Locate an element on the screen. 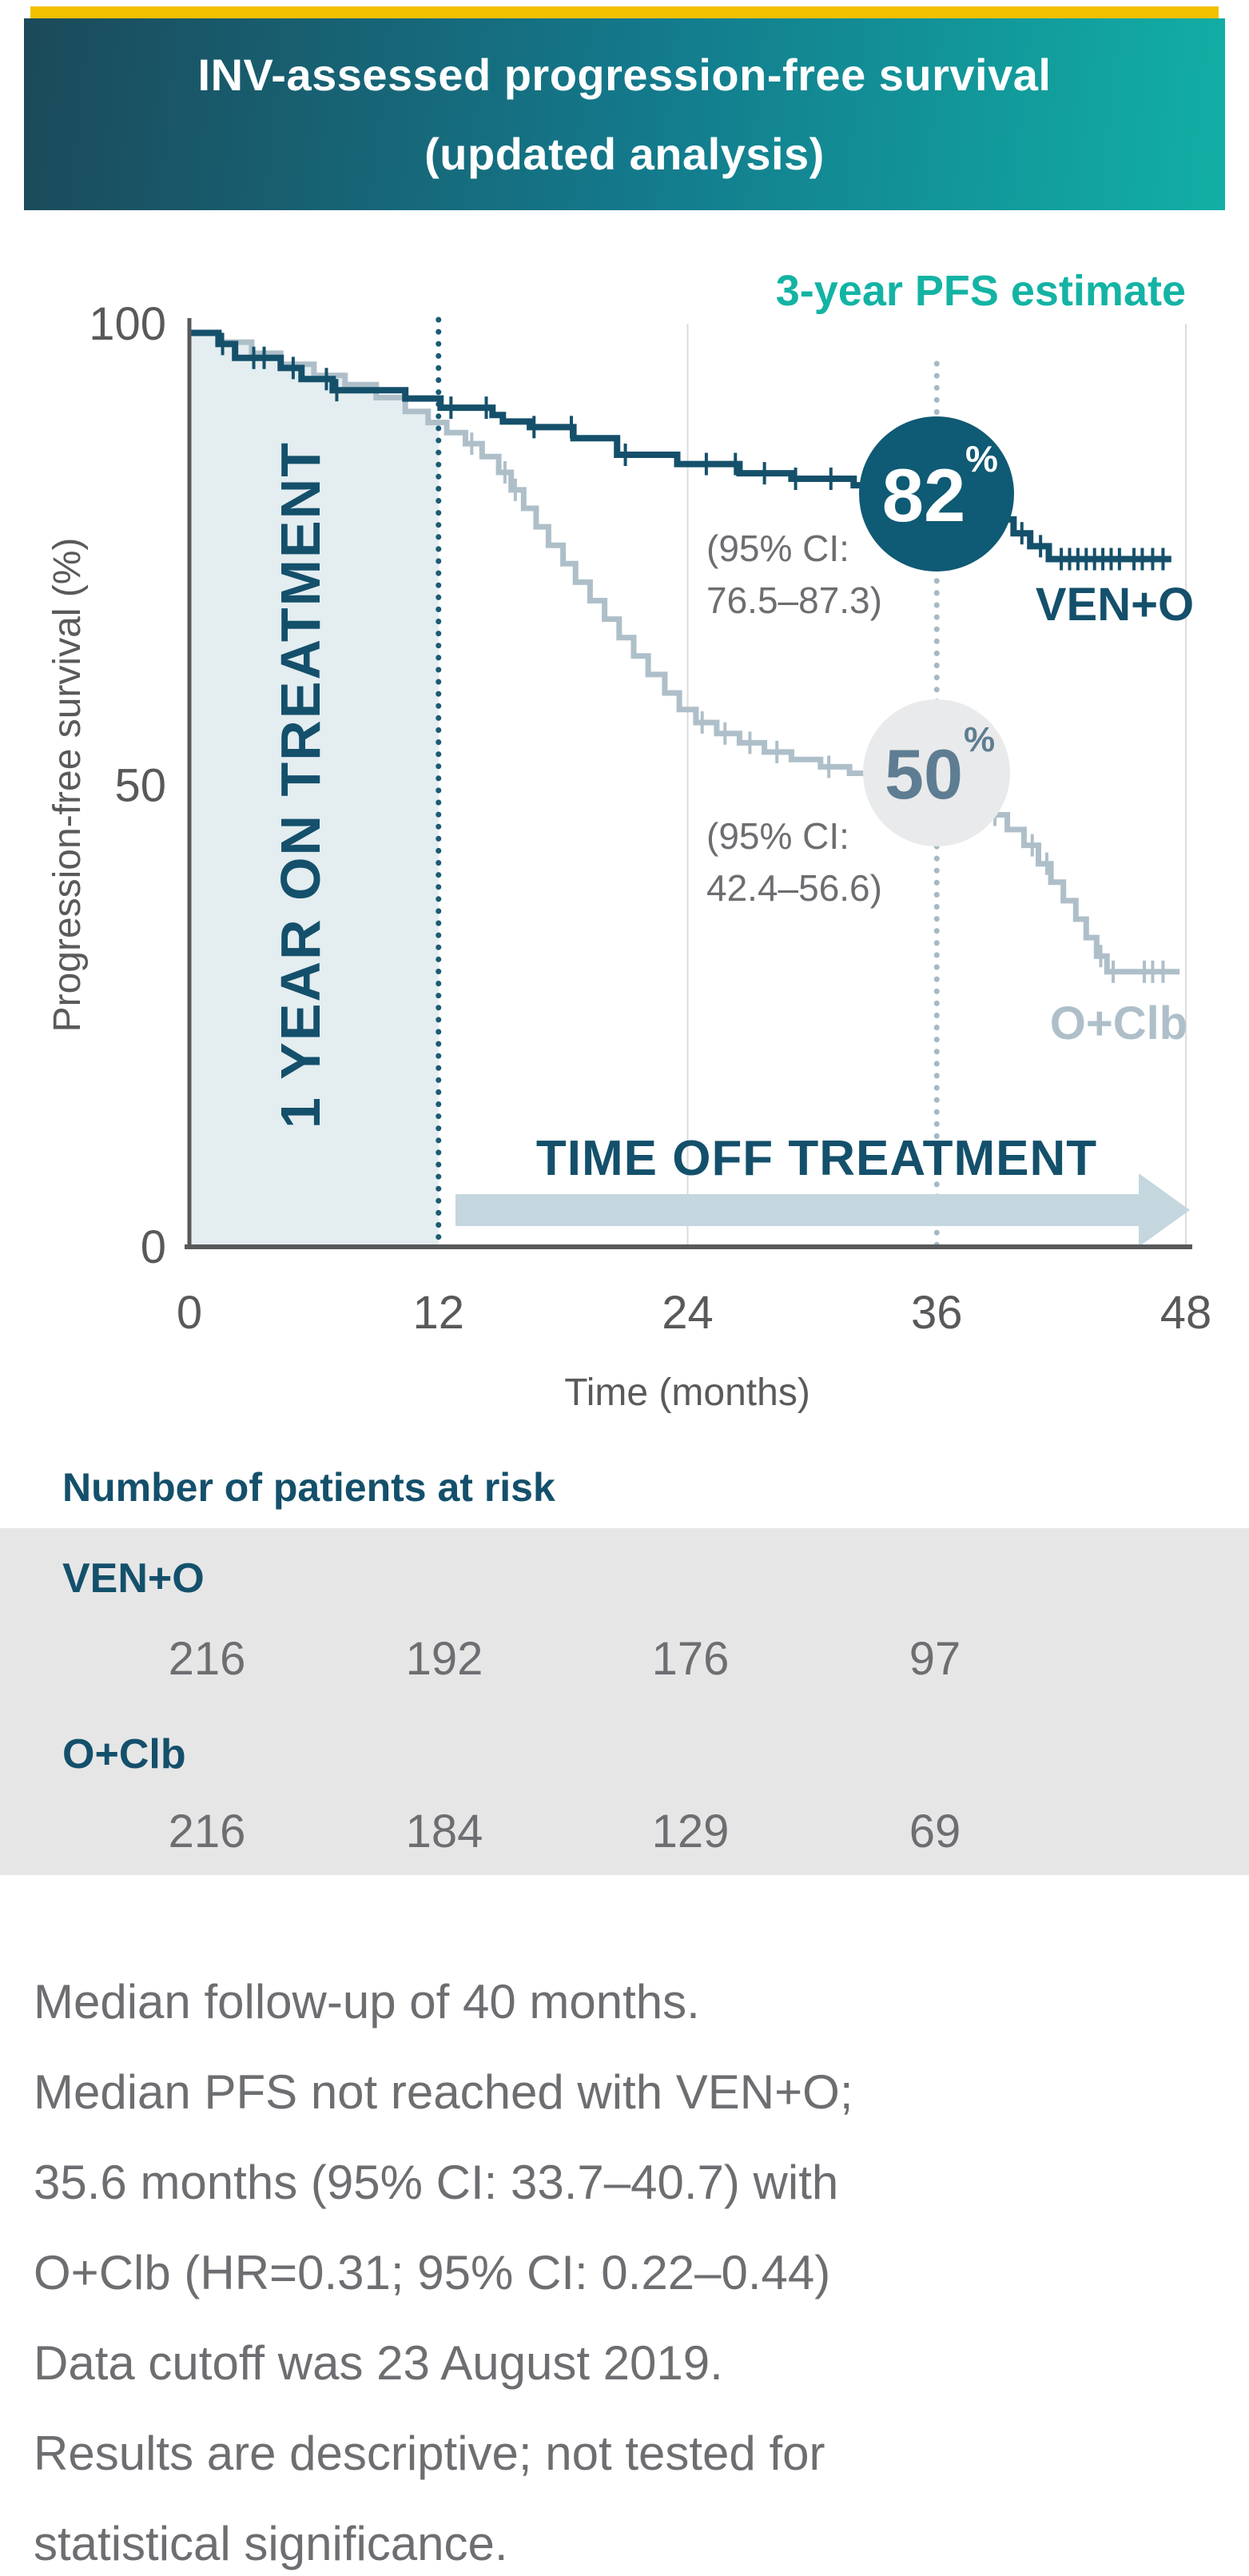  annotation-heading: 3-year PFS estimate is located at coordinates (981, 291).